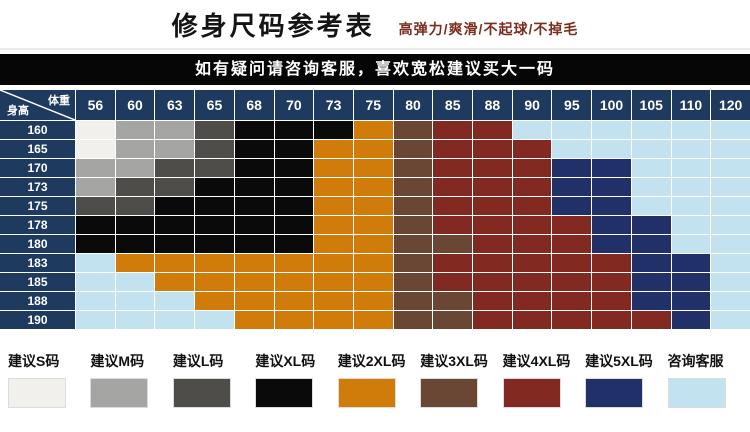 Image resolution: width=750 pixels, height=432 pixels. Describe the element at coordinates (175, 105) in the screenshot. I see `weight-col-header-63: 63` at that location.